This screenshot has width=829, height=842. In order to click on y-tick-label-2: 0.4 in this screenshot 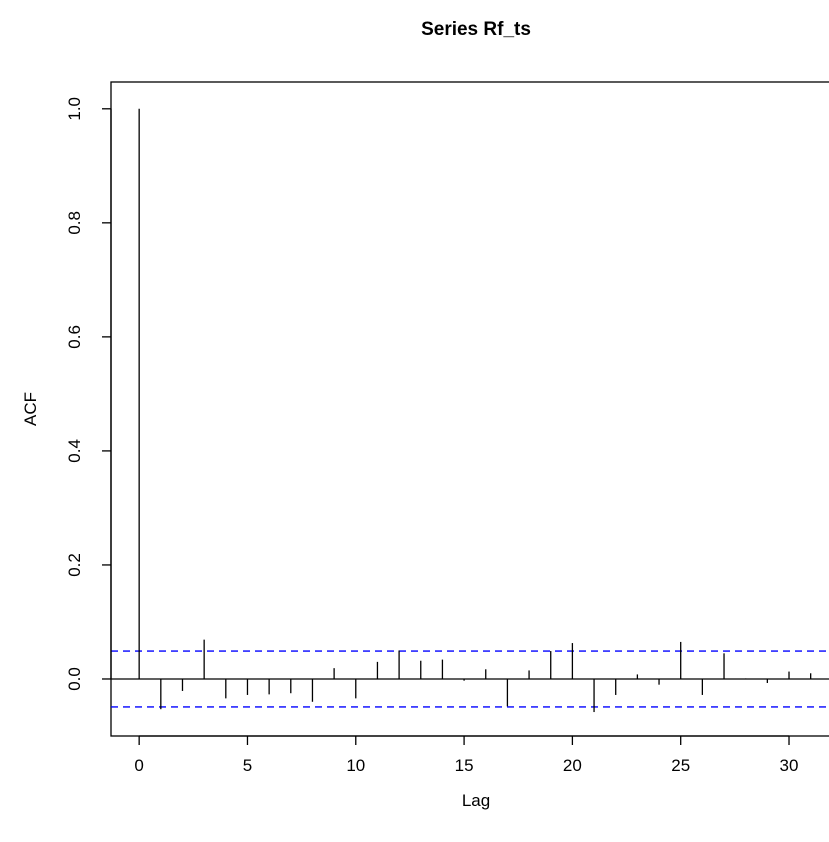, I will do `click(74, 451)`.